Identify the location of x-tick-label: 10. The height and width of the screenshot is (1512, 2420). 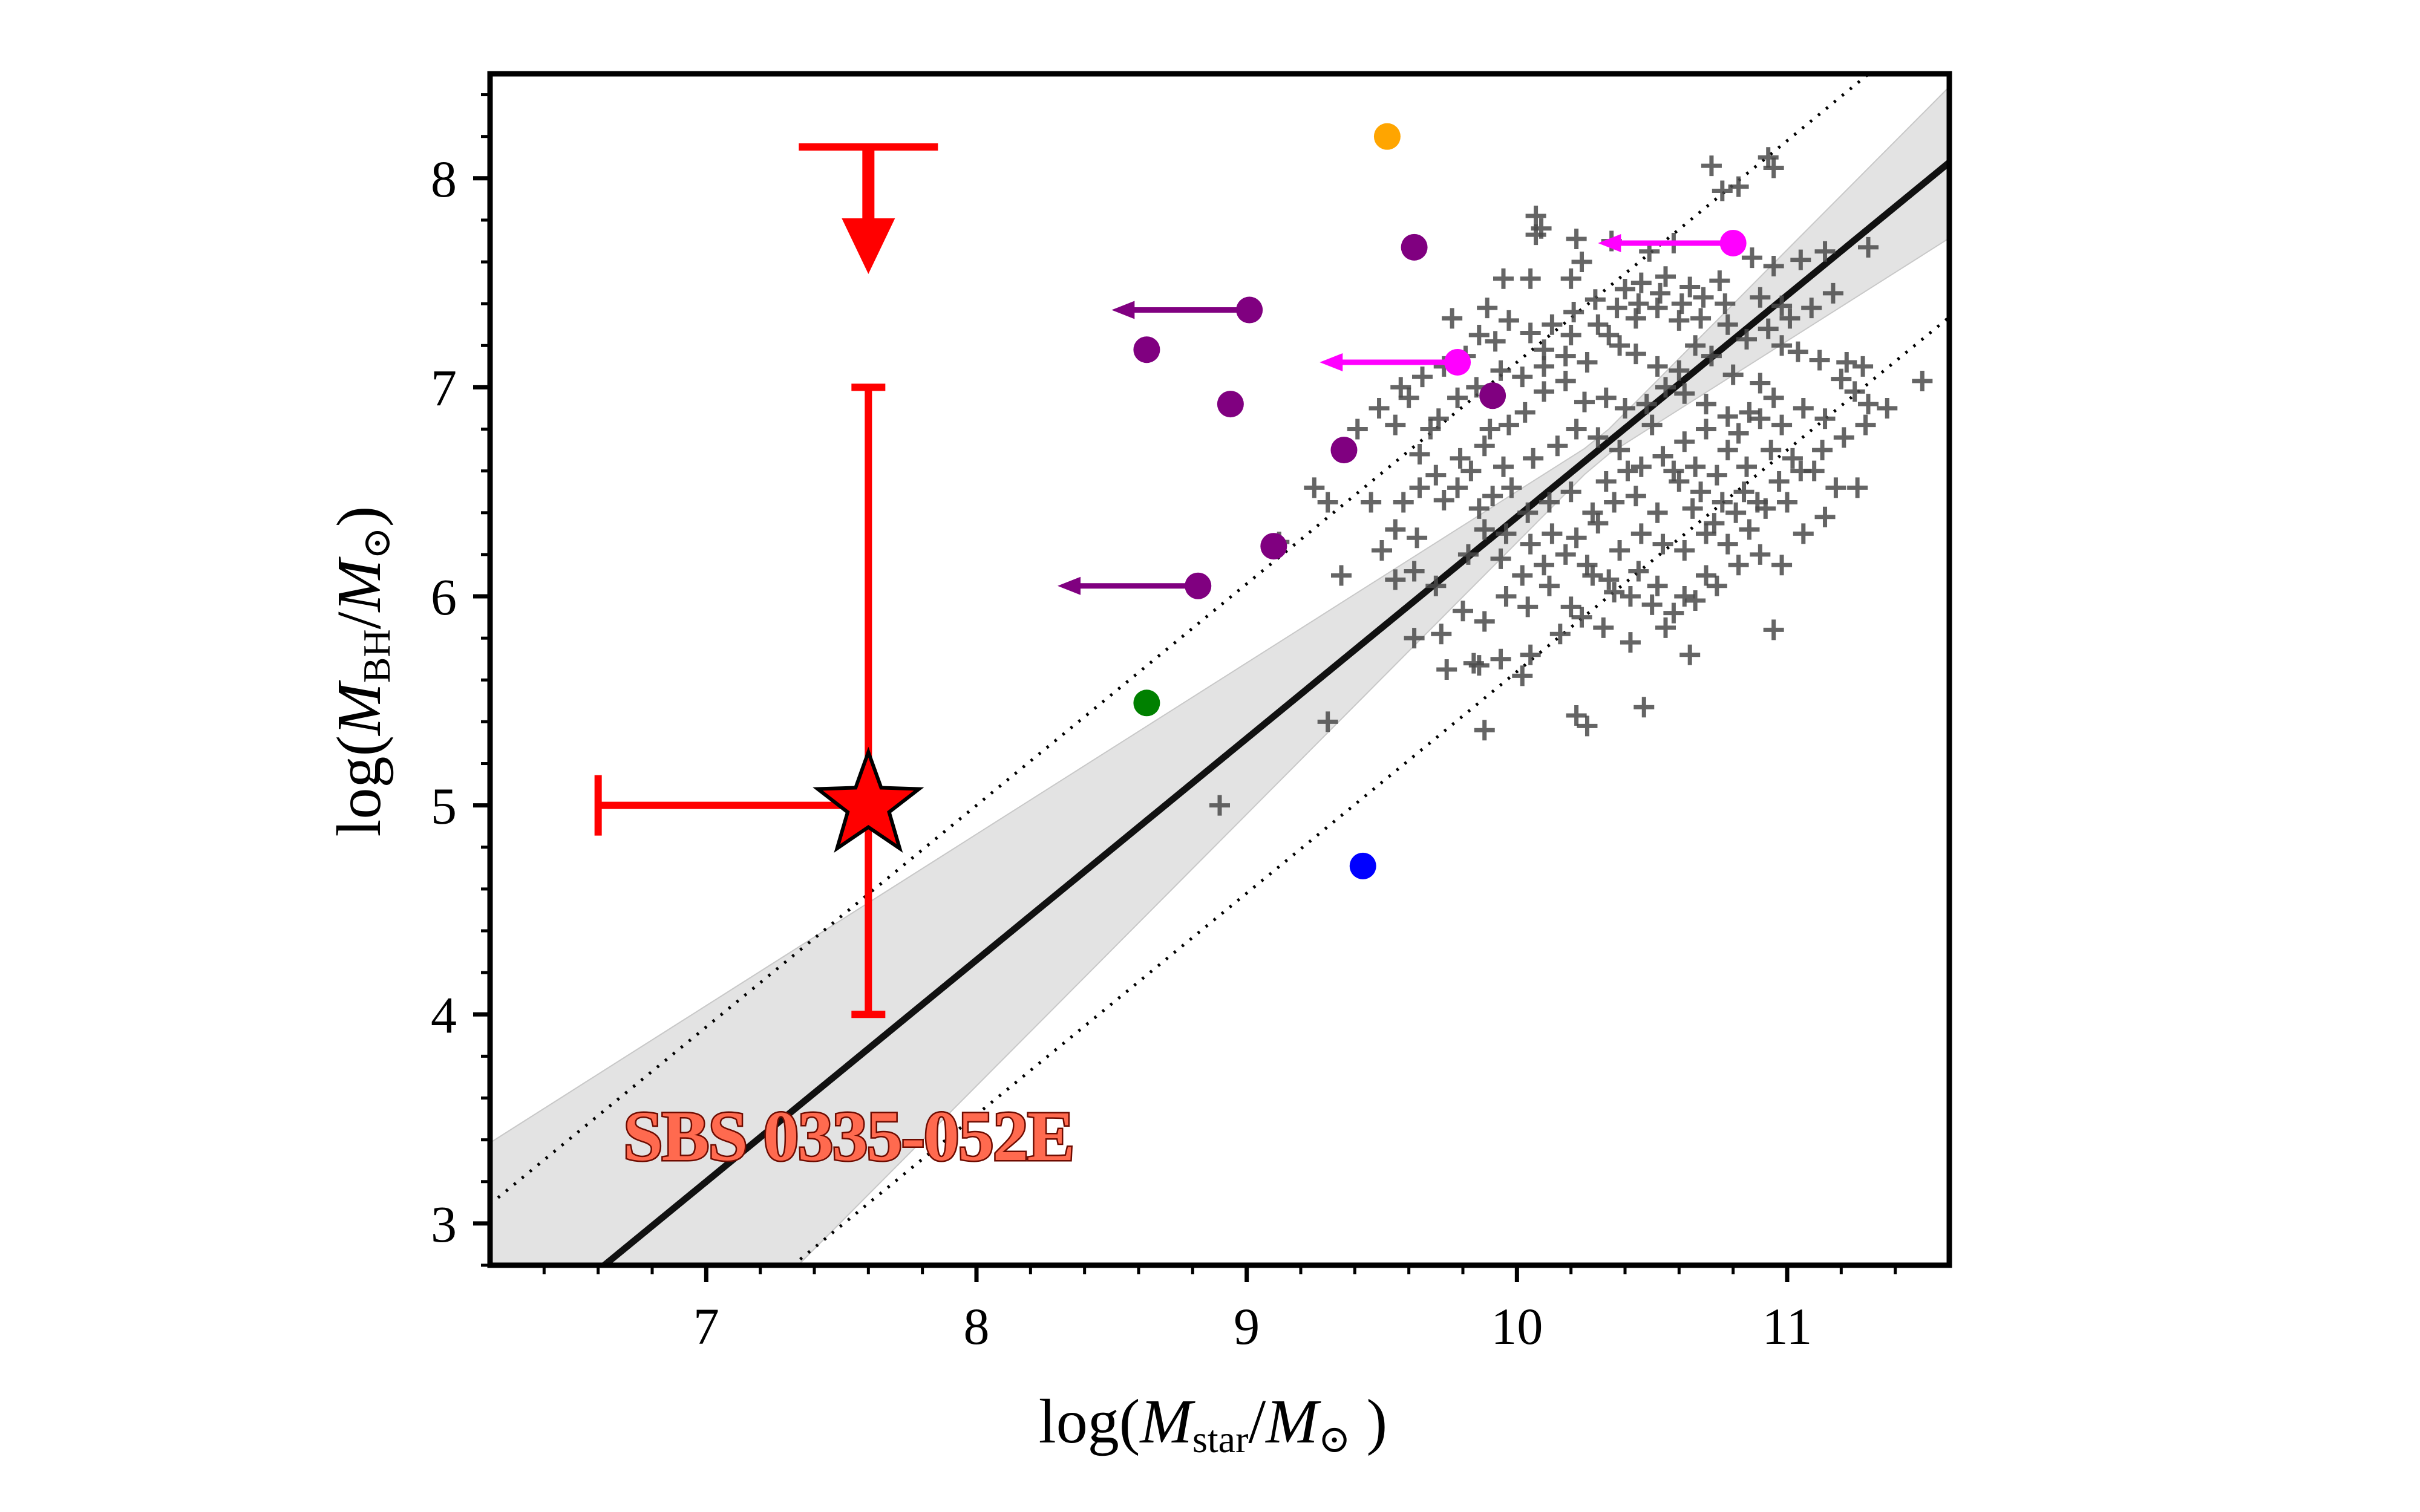
(1517, 1326).